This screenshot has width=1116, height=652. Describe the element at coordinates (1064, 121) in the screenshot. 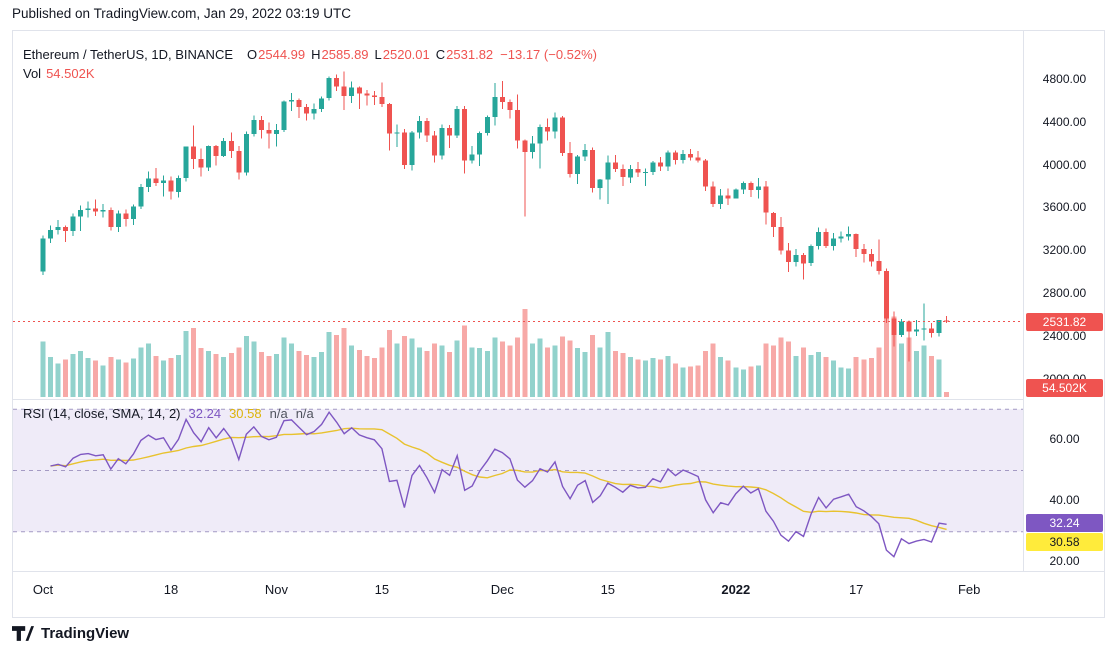

I see `price-axis-label: 4400.00` at that location.